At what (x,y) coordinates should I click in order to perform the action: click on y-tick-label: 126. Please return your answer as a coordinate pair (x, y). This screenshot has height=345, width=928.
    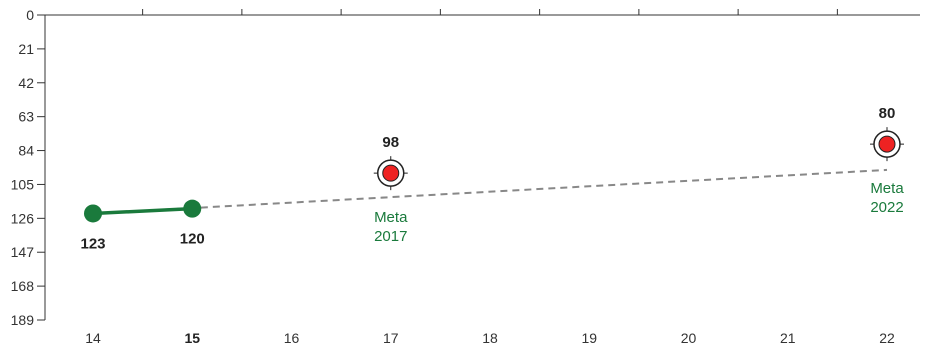
    Looking at the image, I should click on (23, 218).